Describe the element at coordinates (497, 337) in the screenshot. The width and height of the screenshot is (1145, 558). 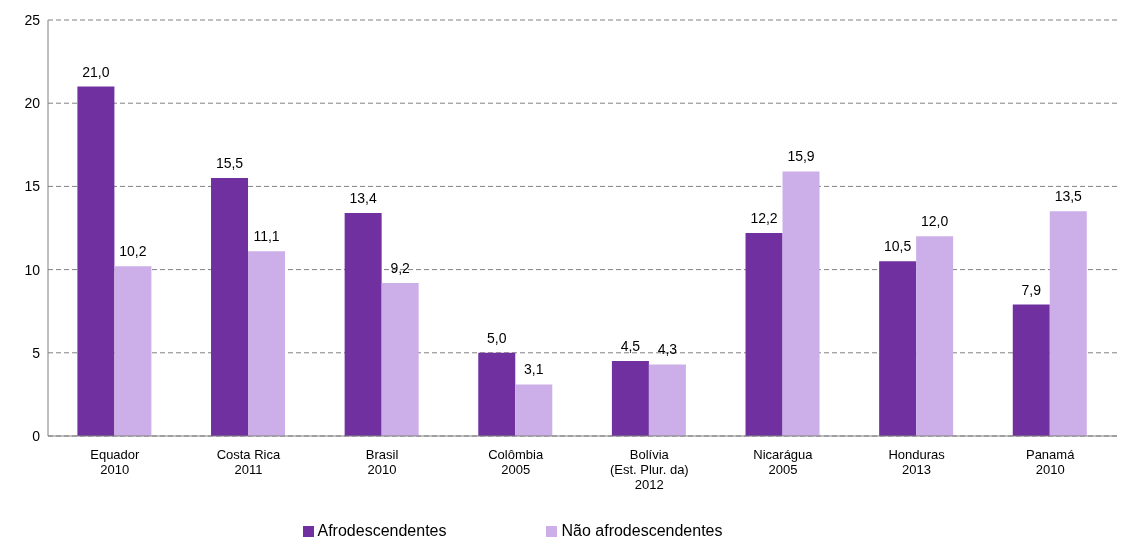
I see `data-label: 5,0` at that location.